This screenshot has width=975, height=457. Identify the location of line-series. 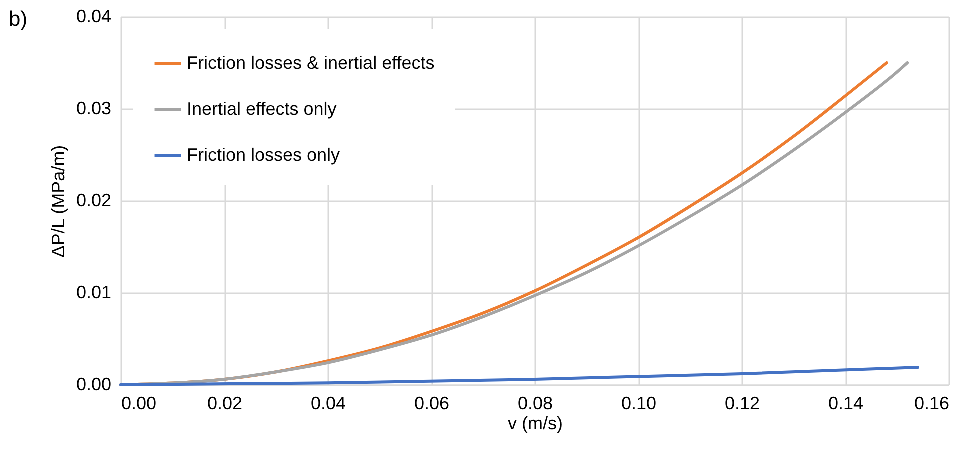
(520, 376).